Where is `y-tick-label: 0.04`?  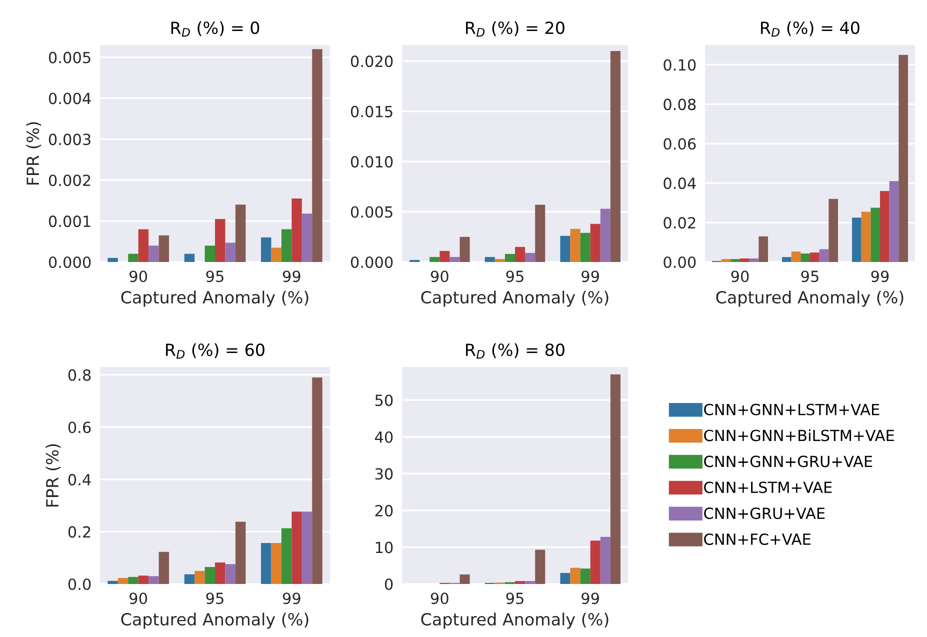
y-tick-label: 0.04 is located at coordinates (680, 184).